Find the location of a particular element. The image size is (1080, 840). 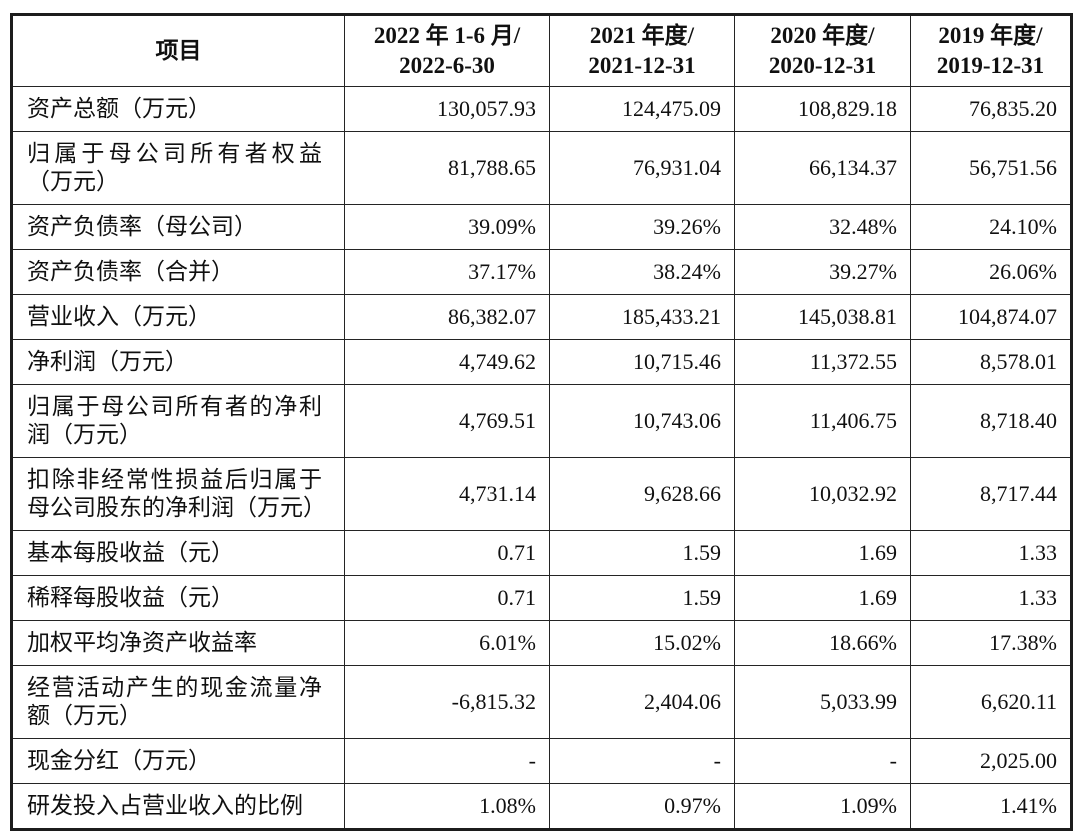

header-period-2019-line1: 2019 年度/ is located at coordinates (990, 35).